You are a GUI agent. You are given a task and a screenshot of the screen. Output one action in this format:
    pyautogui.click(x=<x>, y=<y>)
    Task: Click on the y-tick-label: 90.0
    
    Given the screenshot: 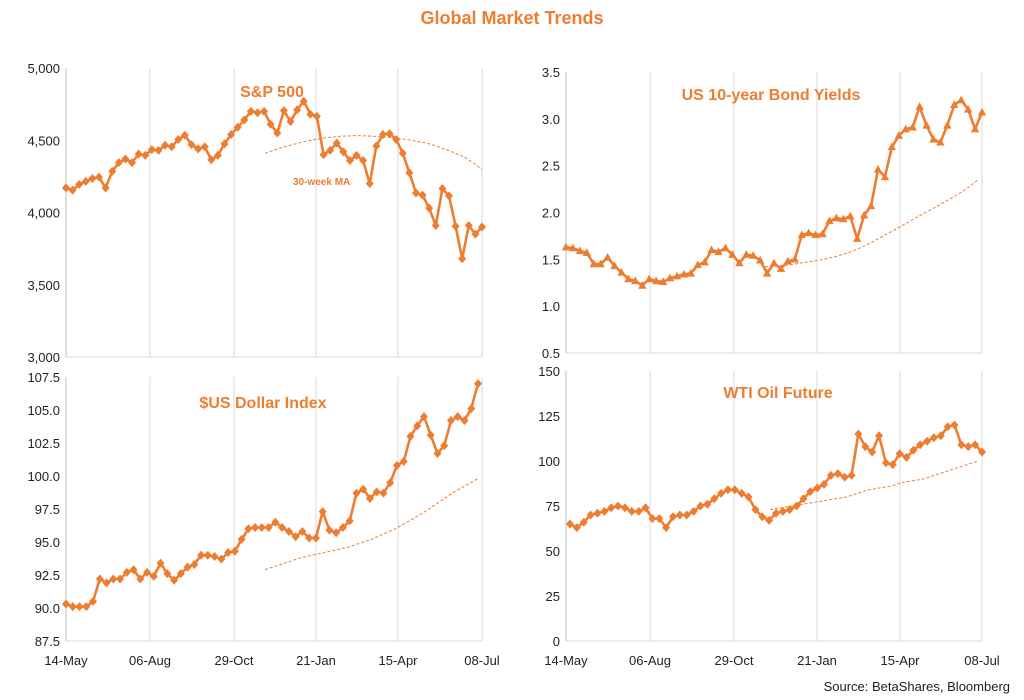 What is the action you would take?
    pyautogui.click(x=47, y=608)
    